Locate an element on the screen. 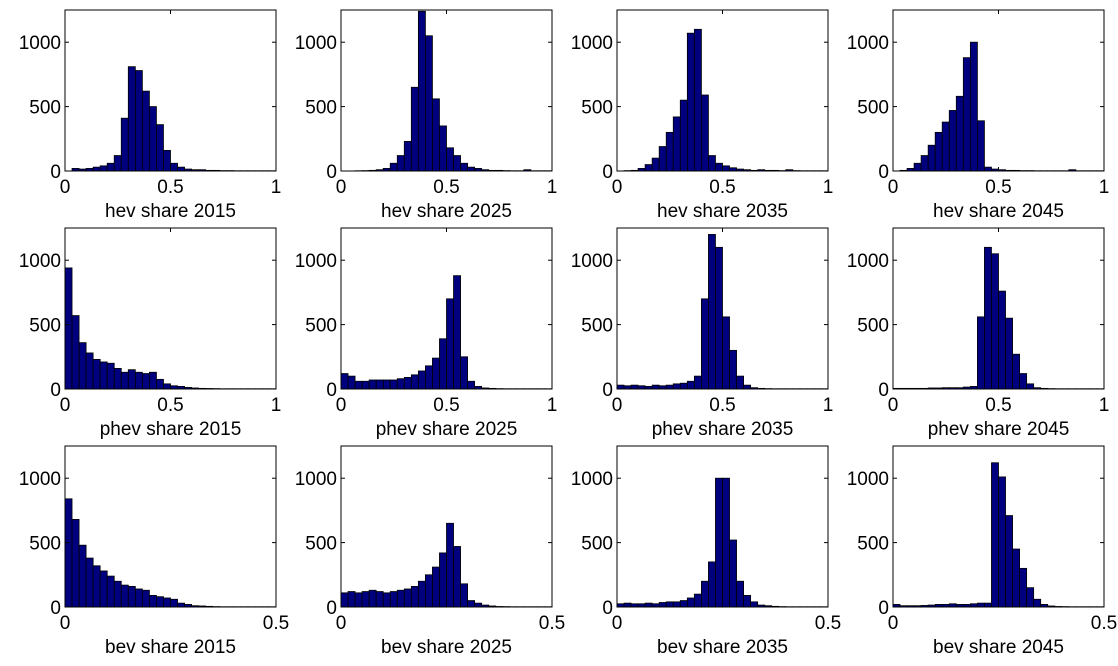 This screenshot has height=666, width=1118. histogram-panel-9: 0 500 1000 0 0.5 bev share 2015 is located at coordinates (154, 551).